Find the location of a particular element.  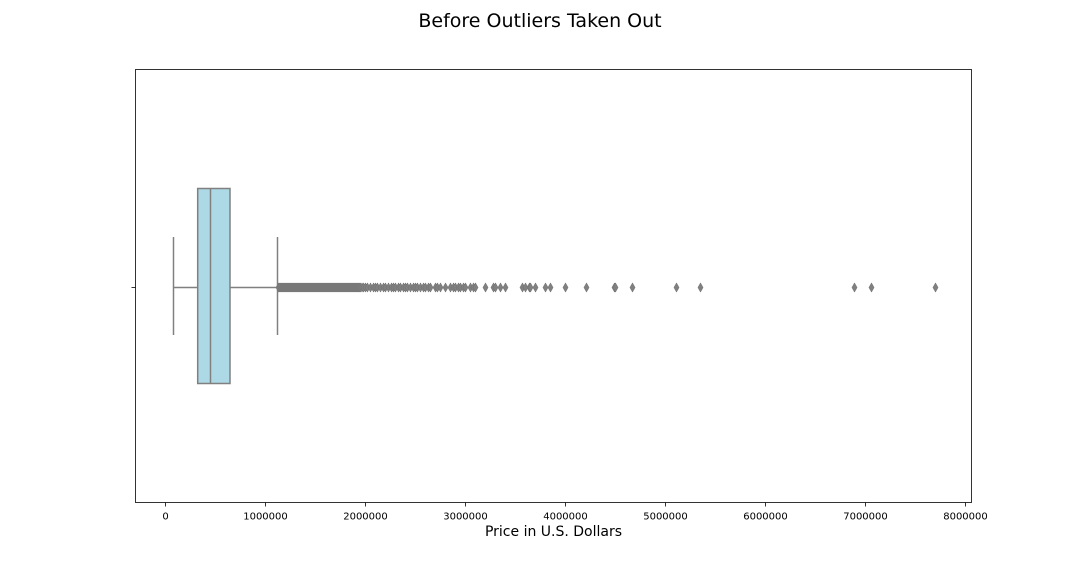

box-plot is located at coordinates (225, 286).